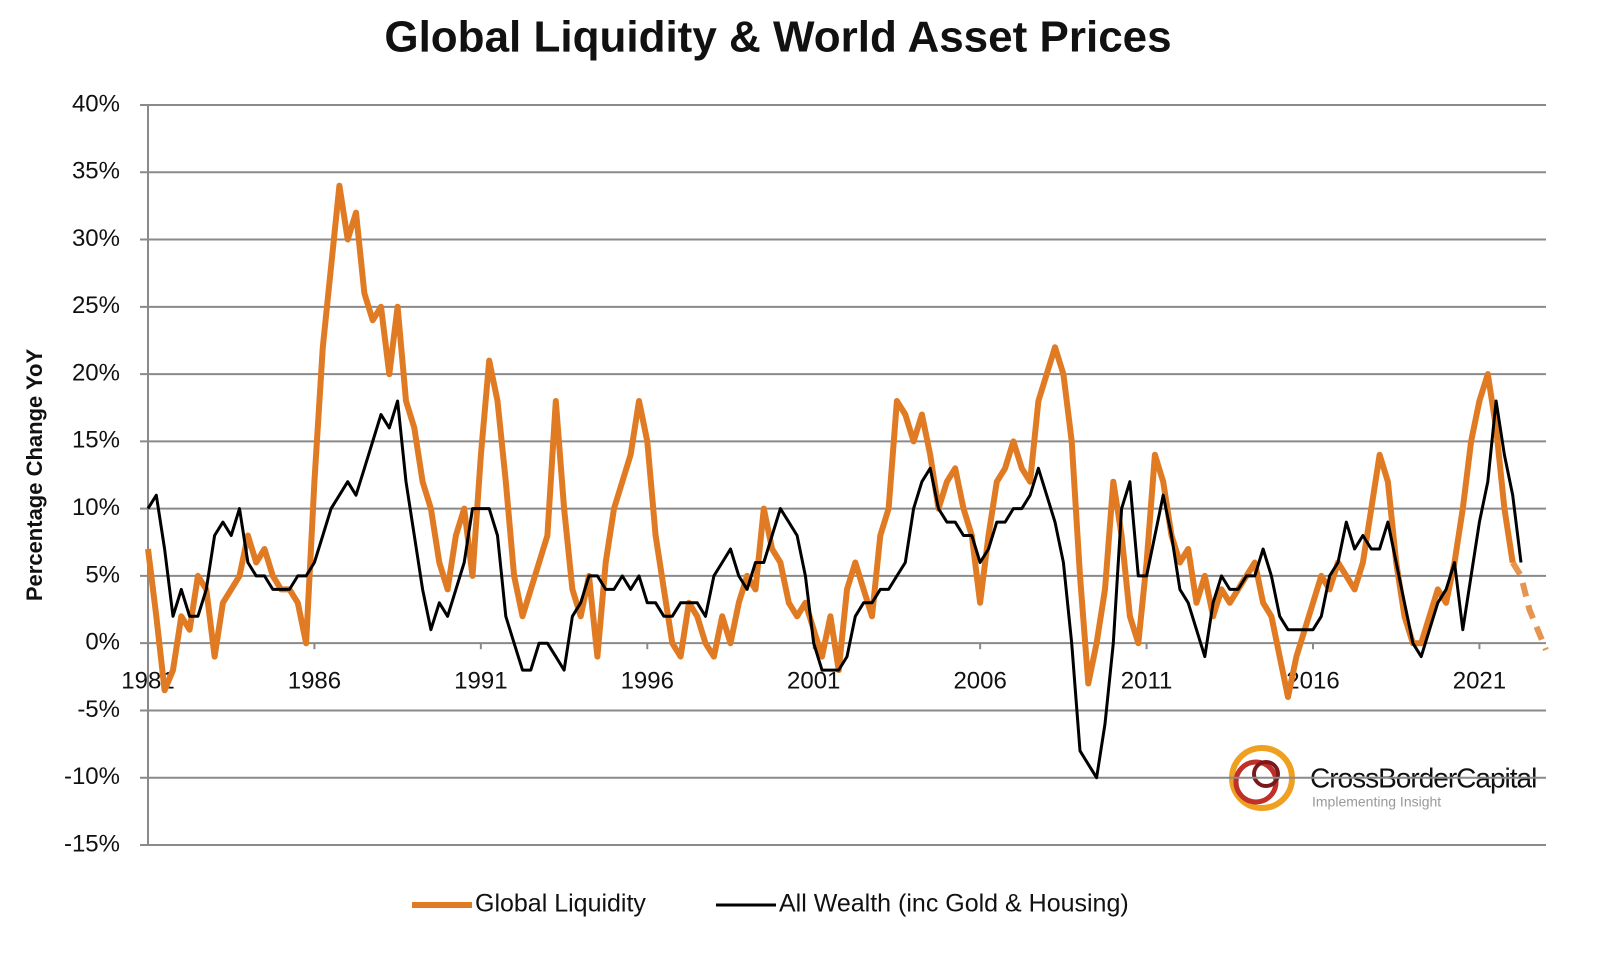 The image size is (1600, 969). I want to click on x-tick-label: 1986, so click(314, 681).